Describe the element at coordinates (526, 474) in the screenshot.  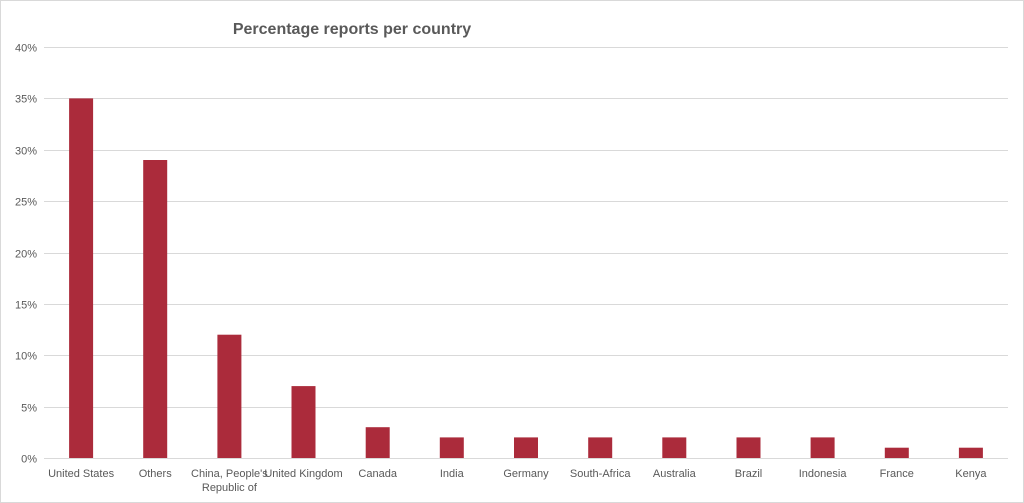
I see `category-label: Germany` at that location.